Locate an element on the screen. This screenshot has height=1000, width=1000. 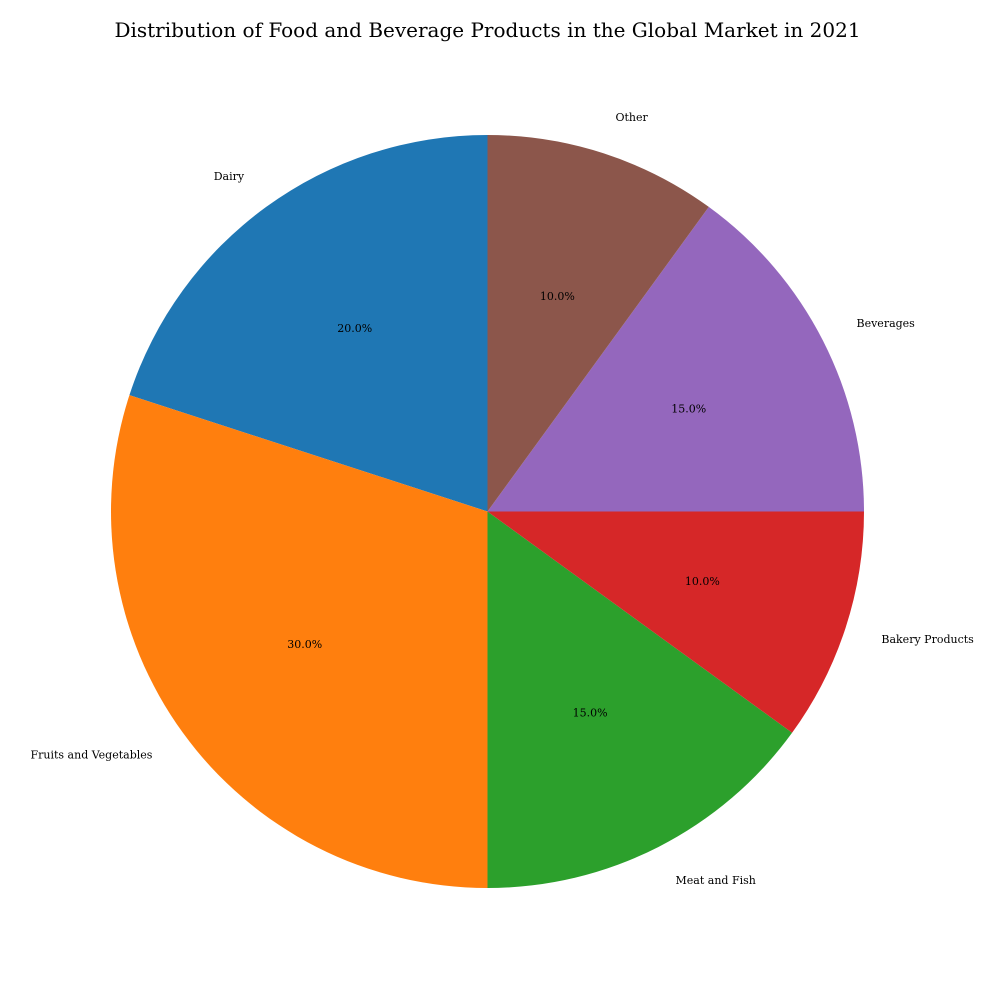
pie-category-label-other: Other is located at coordinates (631, 117).